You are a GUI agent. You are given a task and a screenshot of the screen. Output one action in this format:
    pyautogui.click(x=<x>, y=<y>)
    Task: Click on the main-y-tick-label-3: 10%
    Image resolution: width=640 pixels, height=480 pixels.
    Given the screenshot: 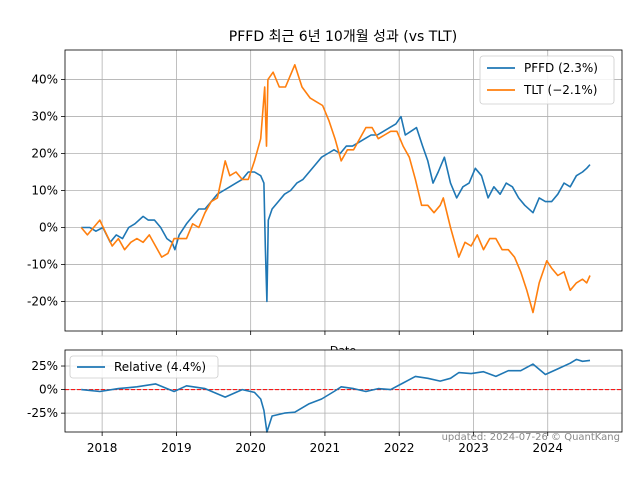 What is the action you would take?
    pyautogui.click(x=44, y=191)
    